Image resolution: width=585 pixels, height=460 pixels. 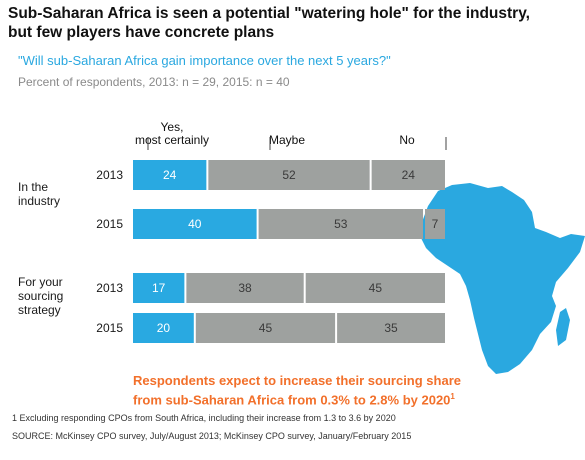 What do you see at coordinates (33, 187) in the screenshot?
I see `group-label-0-line-0: In the` at bounding box center [33, 187].